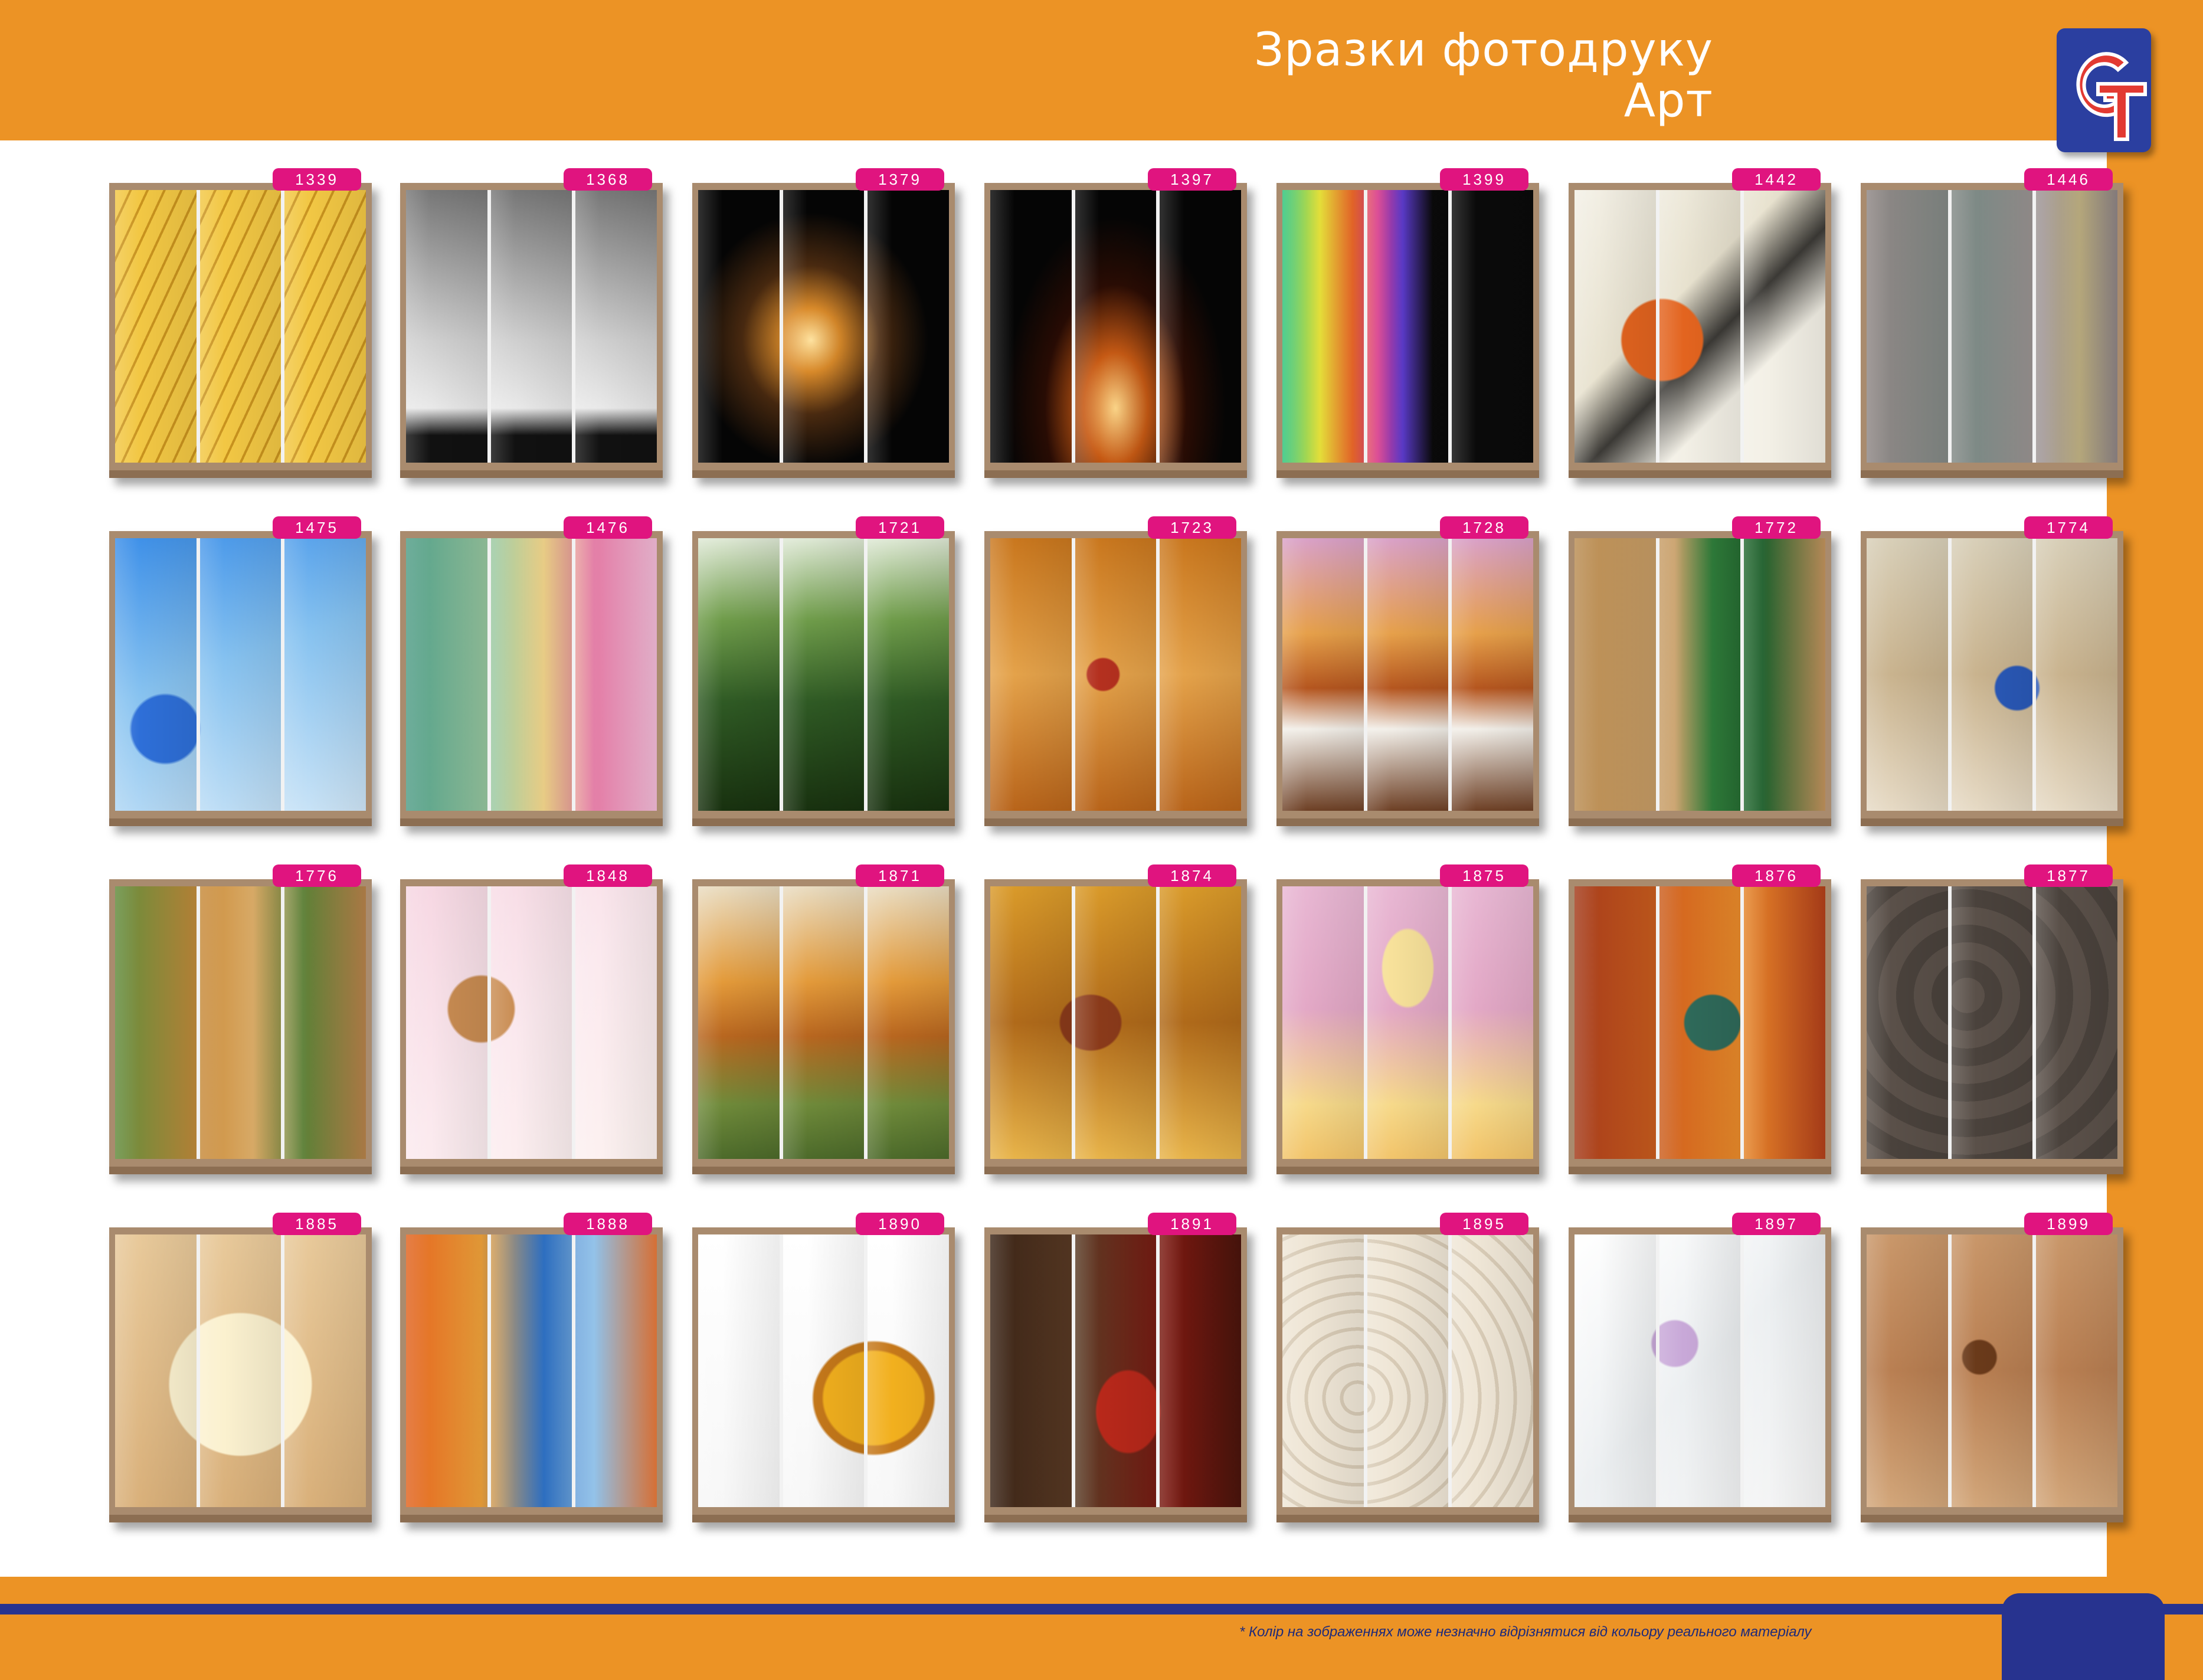 Image resolution: width=2203 pixels, height=1680 pixels. Describe the element at coordinates (2104, 90) in the screenshot. I see `brand-logo` at that location.